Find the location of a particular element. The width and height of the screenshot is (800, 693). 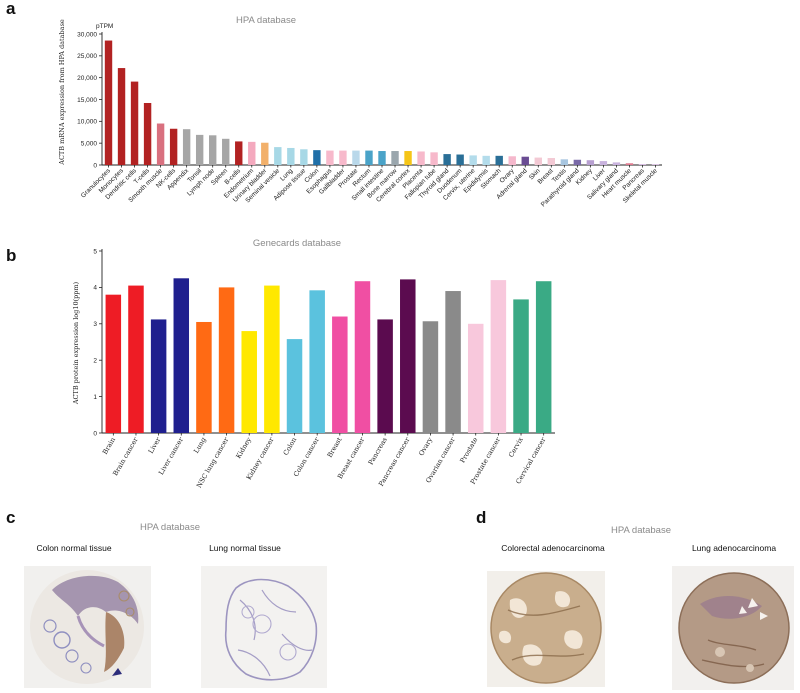

chart-b-category-label: Liver is located at coordinates (155, 445).